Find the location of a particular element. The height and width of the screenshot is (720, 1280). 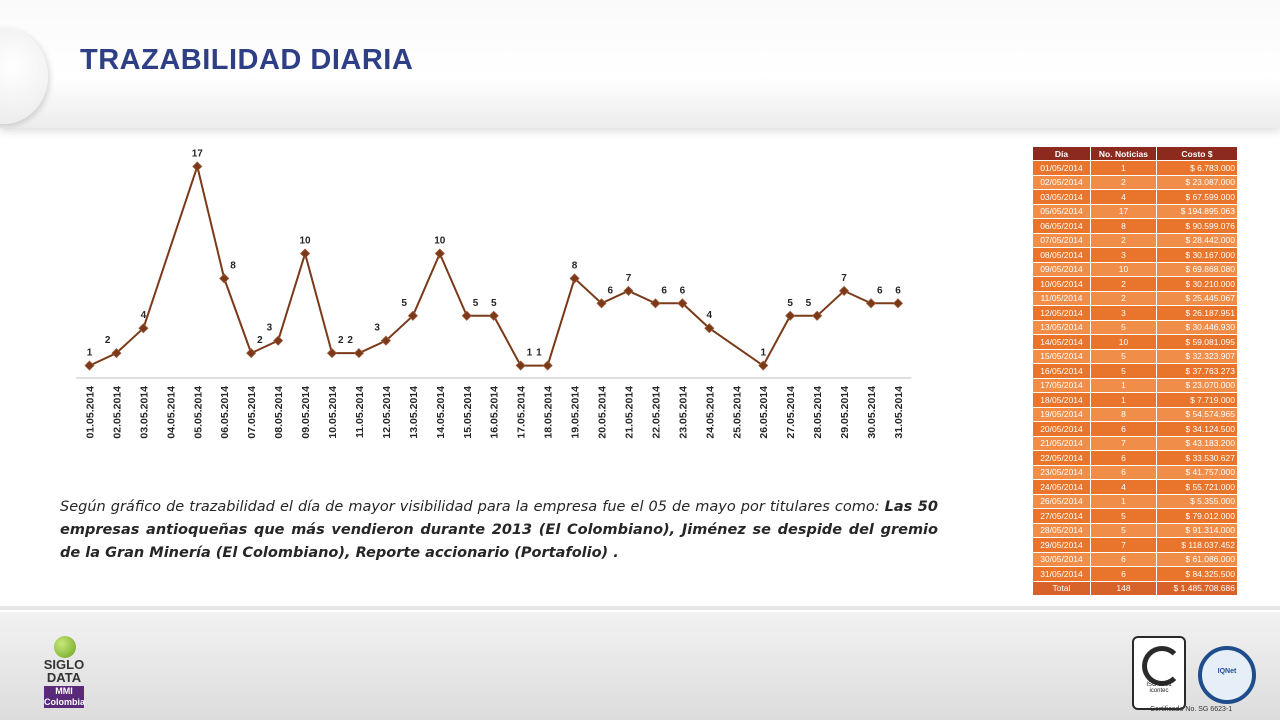

x-tick-label: 21.05.2014 is located at coordinates (629, 412).